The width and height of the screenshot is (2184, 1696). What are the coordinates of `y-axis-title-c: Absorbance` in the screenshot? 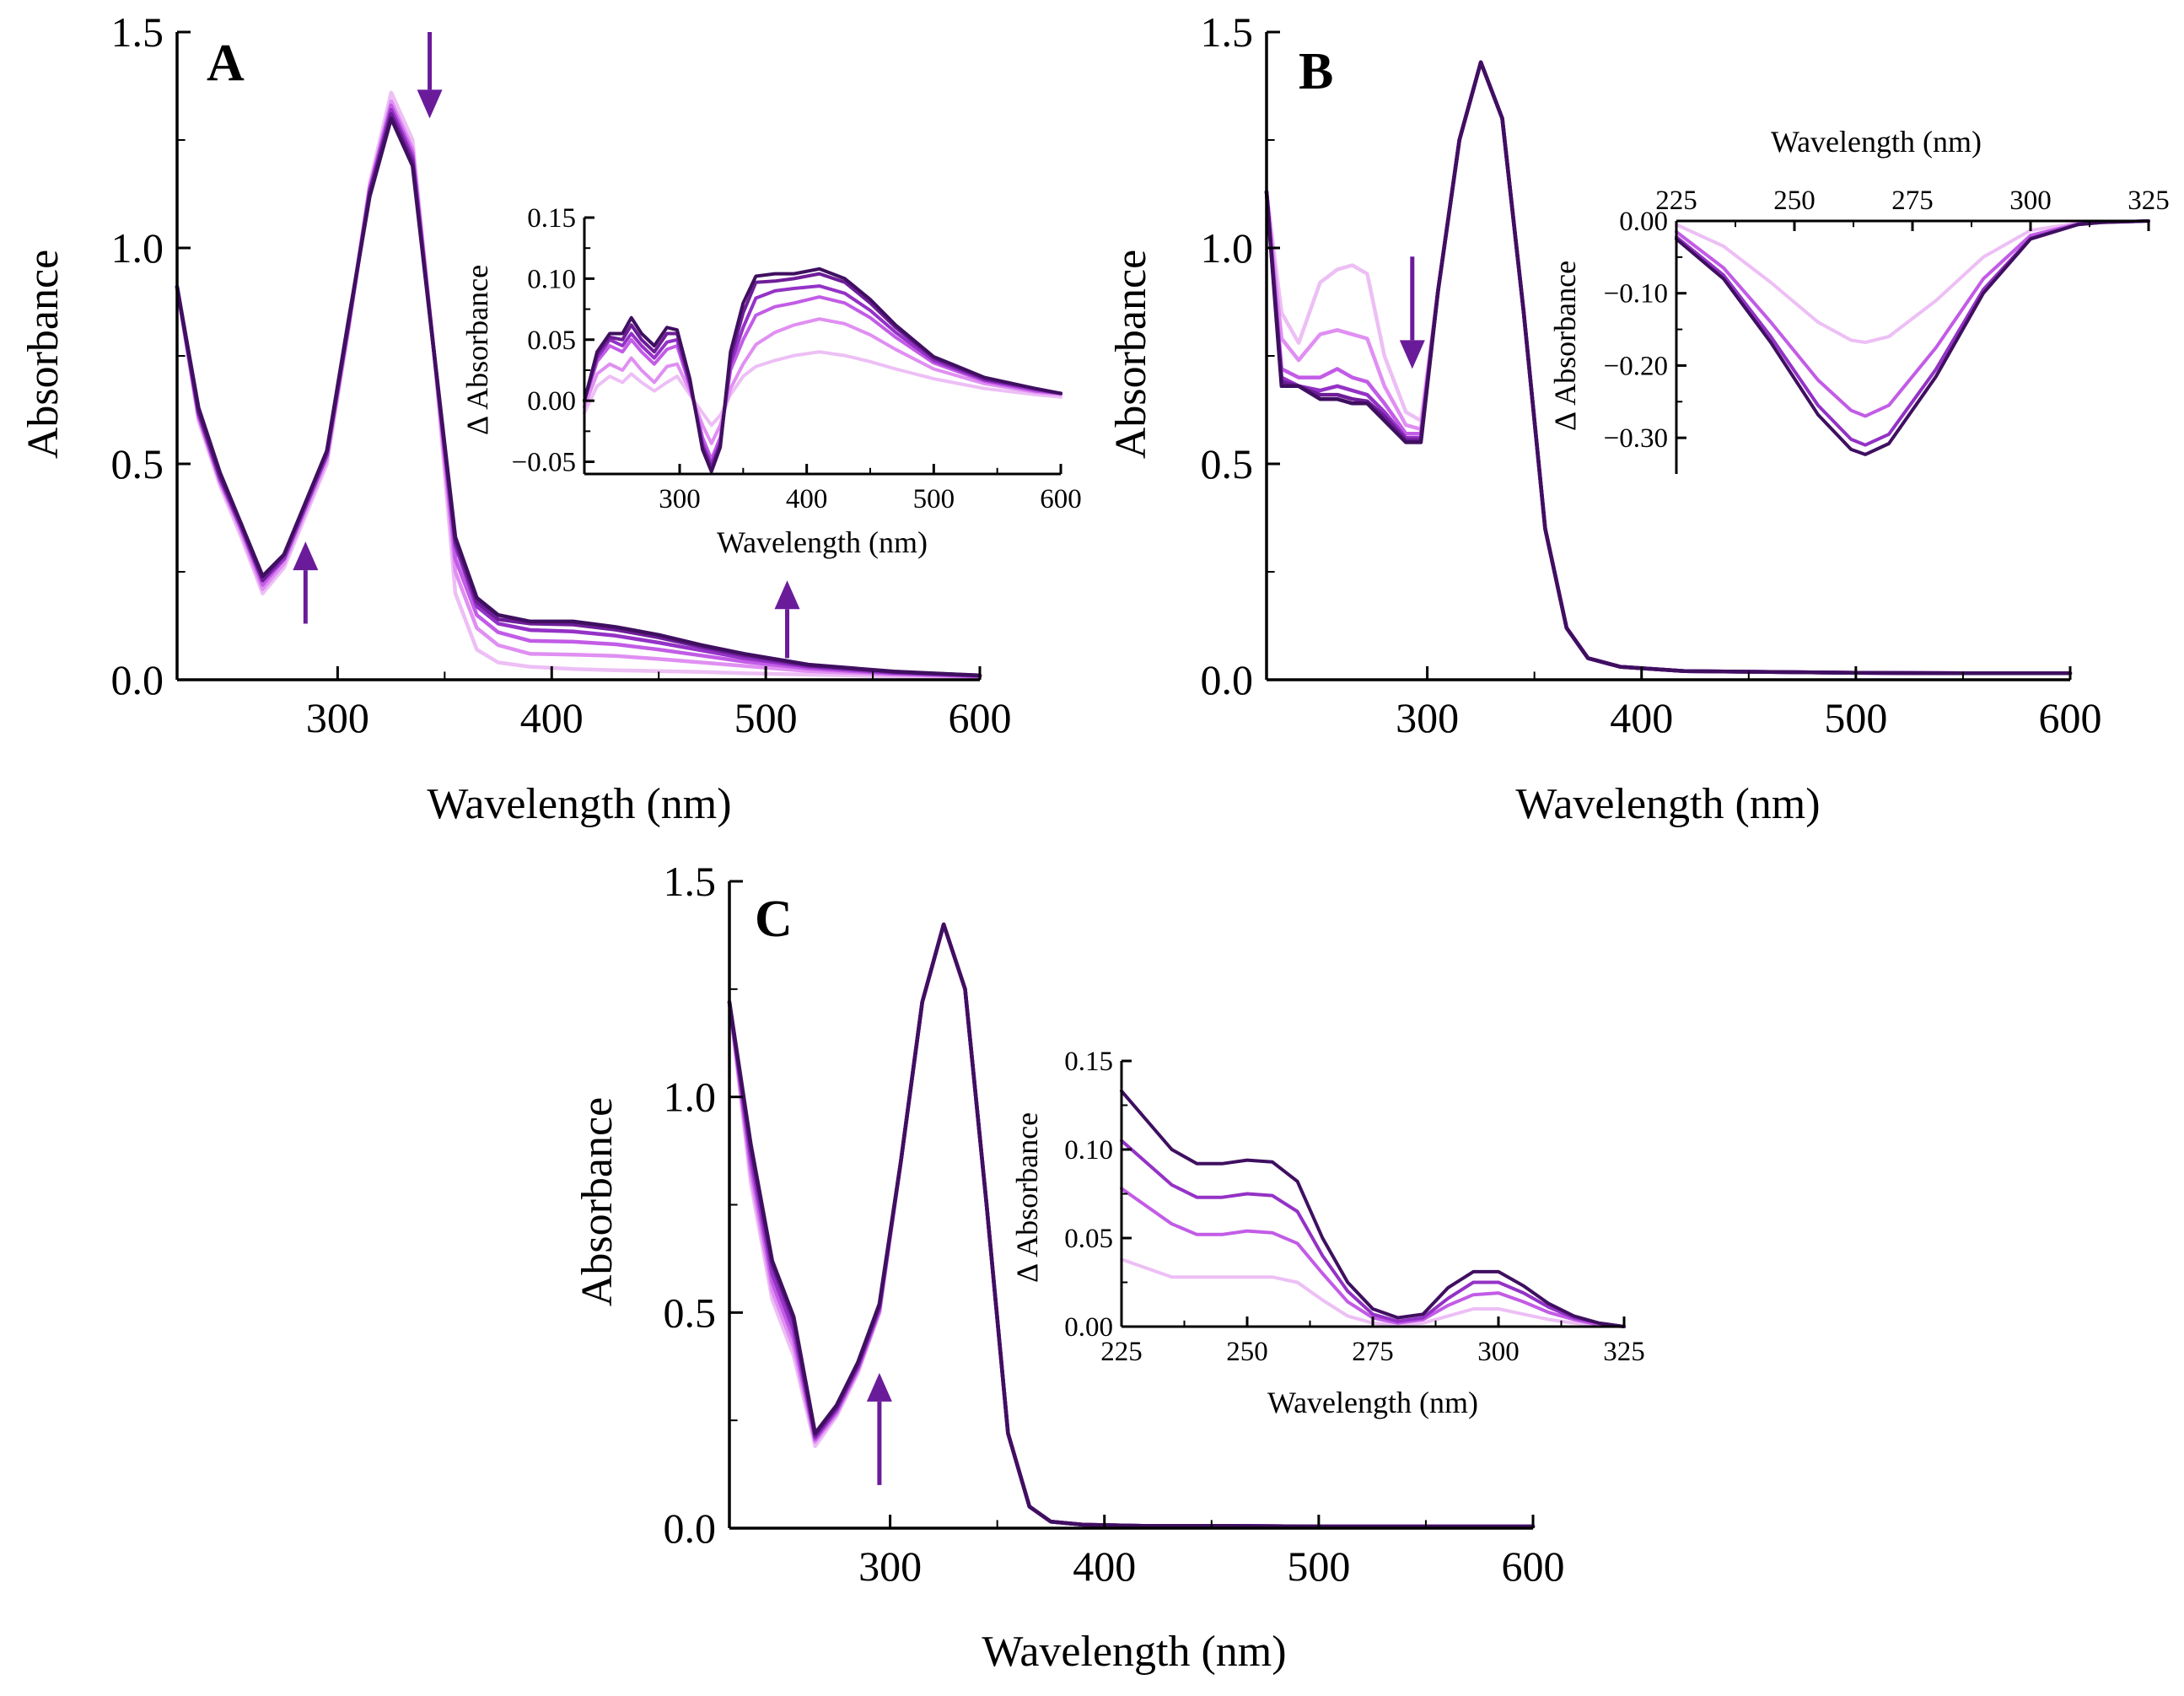 It's located at (597, 1202).